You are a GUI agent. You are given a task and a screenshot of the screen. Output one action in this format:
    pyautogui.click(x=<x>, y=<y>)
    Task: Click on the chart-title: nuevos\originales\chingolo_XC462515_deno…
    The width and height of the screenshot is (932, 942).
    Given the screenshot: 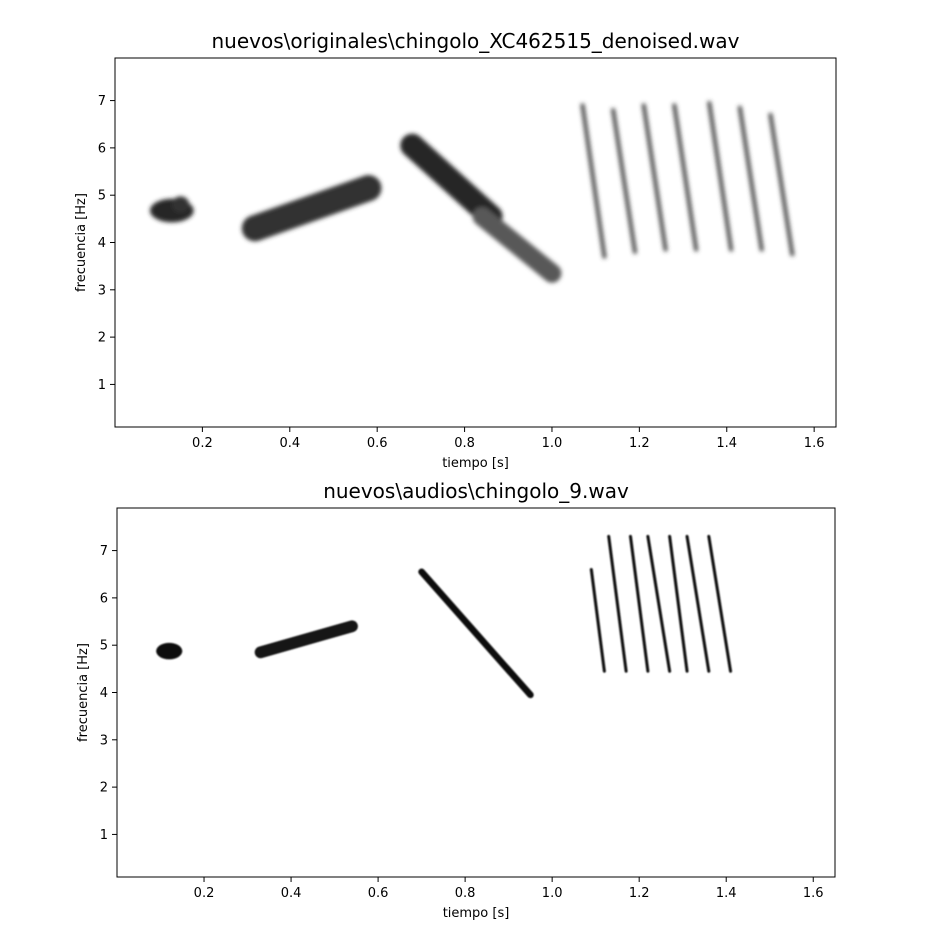 What is the action you would take?
    pyautogui.click(x=476, y=41)
    